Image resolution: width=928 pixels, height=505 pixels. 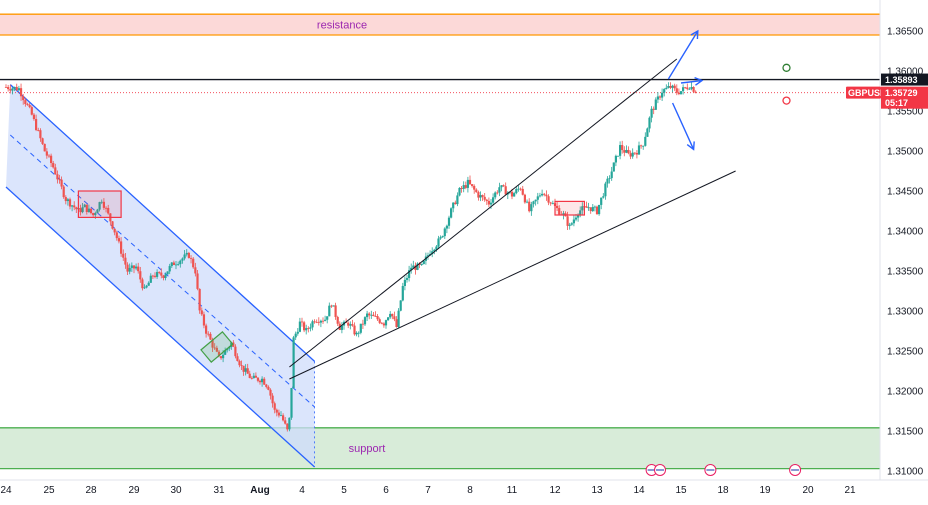 What do you see at coordinates (863, 92) in the screenshot?
I see `symbol-tag` at bounding box center [863, 92].